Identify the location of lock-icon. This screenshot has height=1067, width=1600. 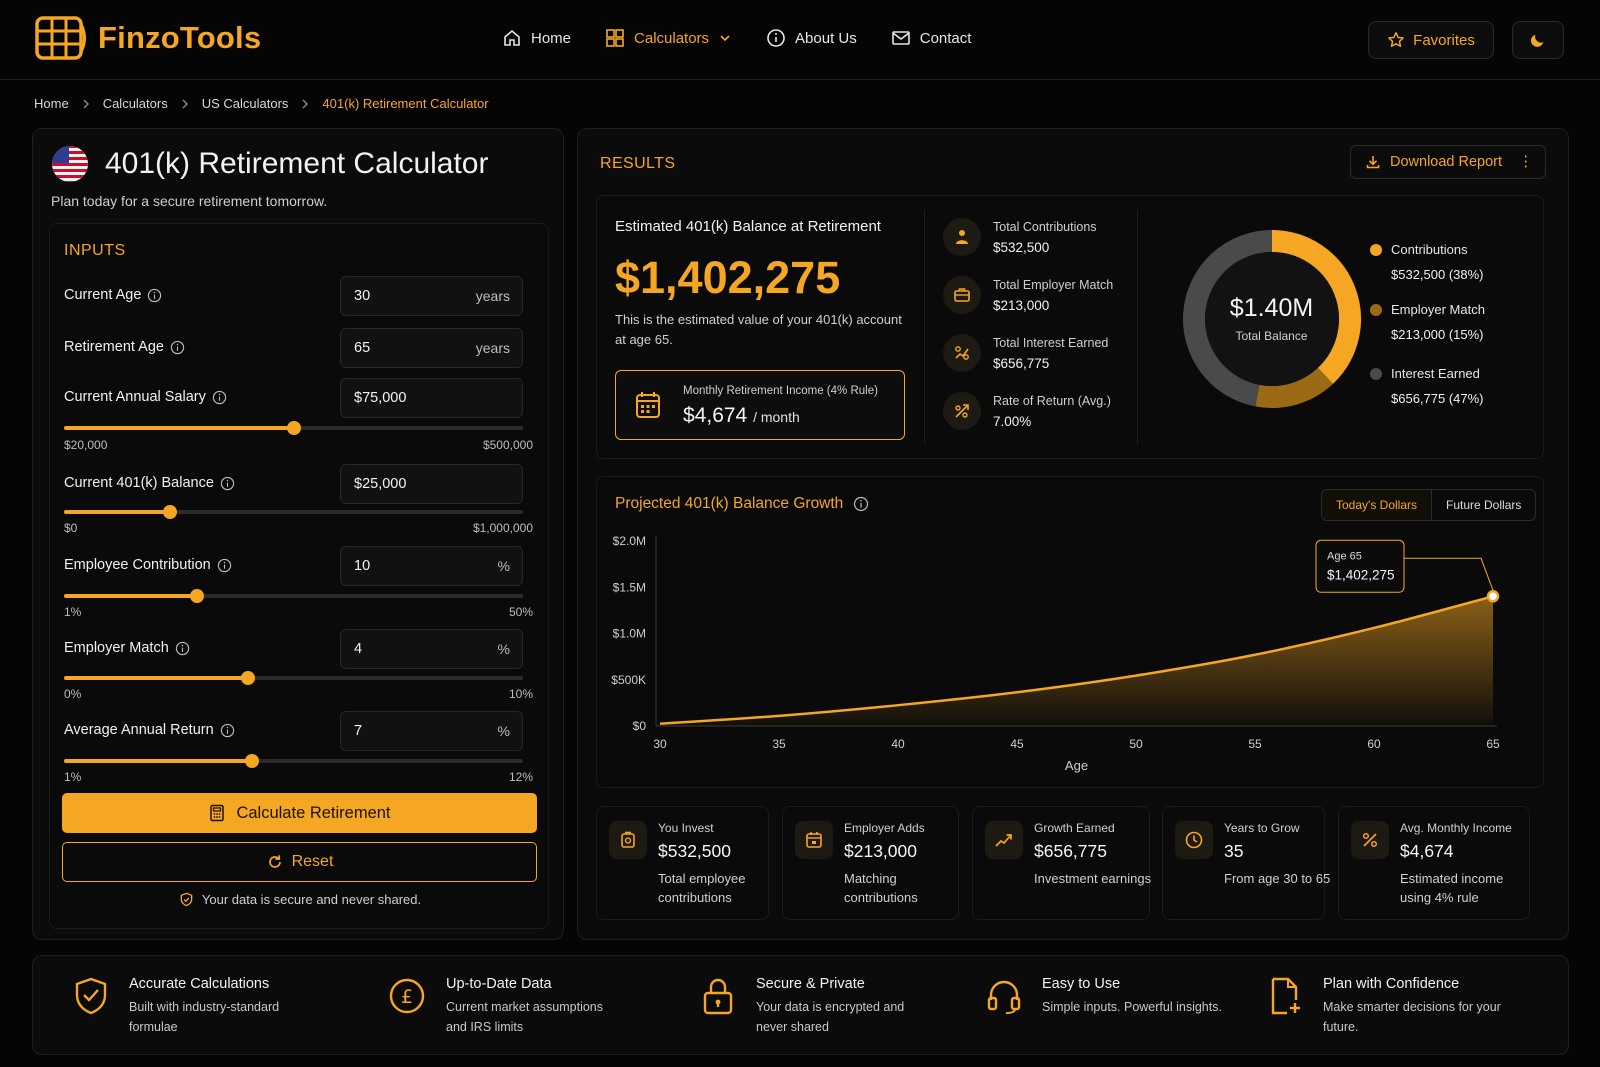
(718, 996).